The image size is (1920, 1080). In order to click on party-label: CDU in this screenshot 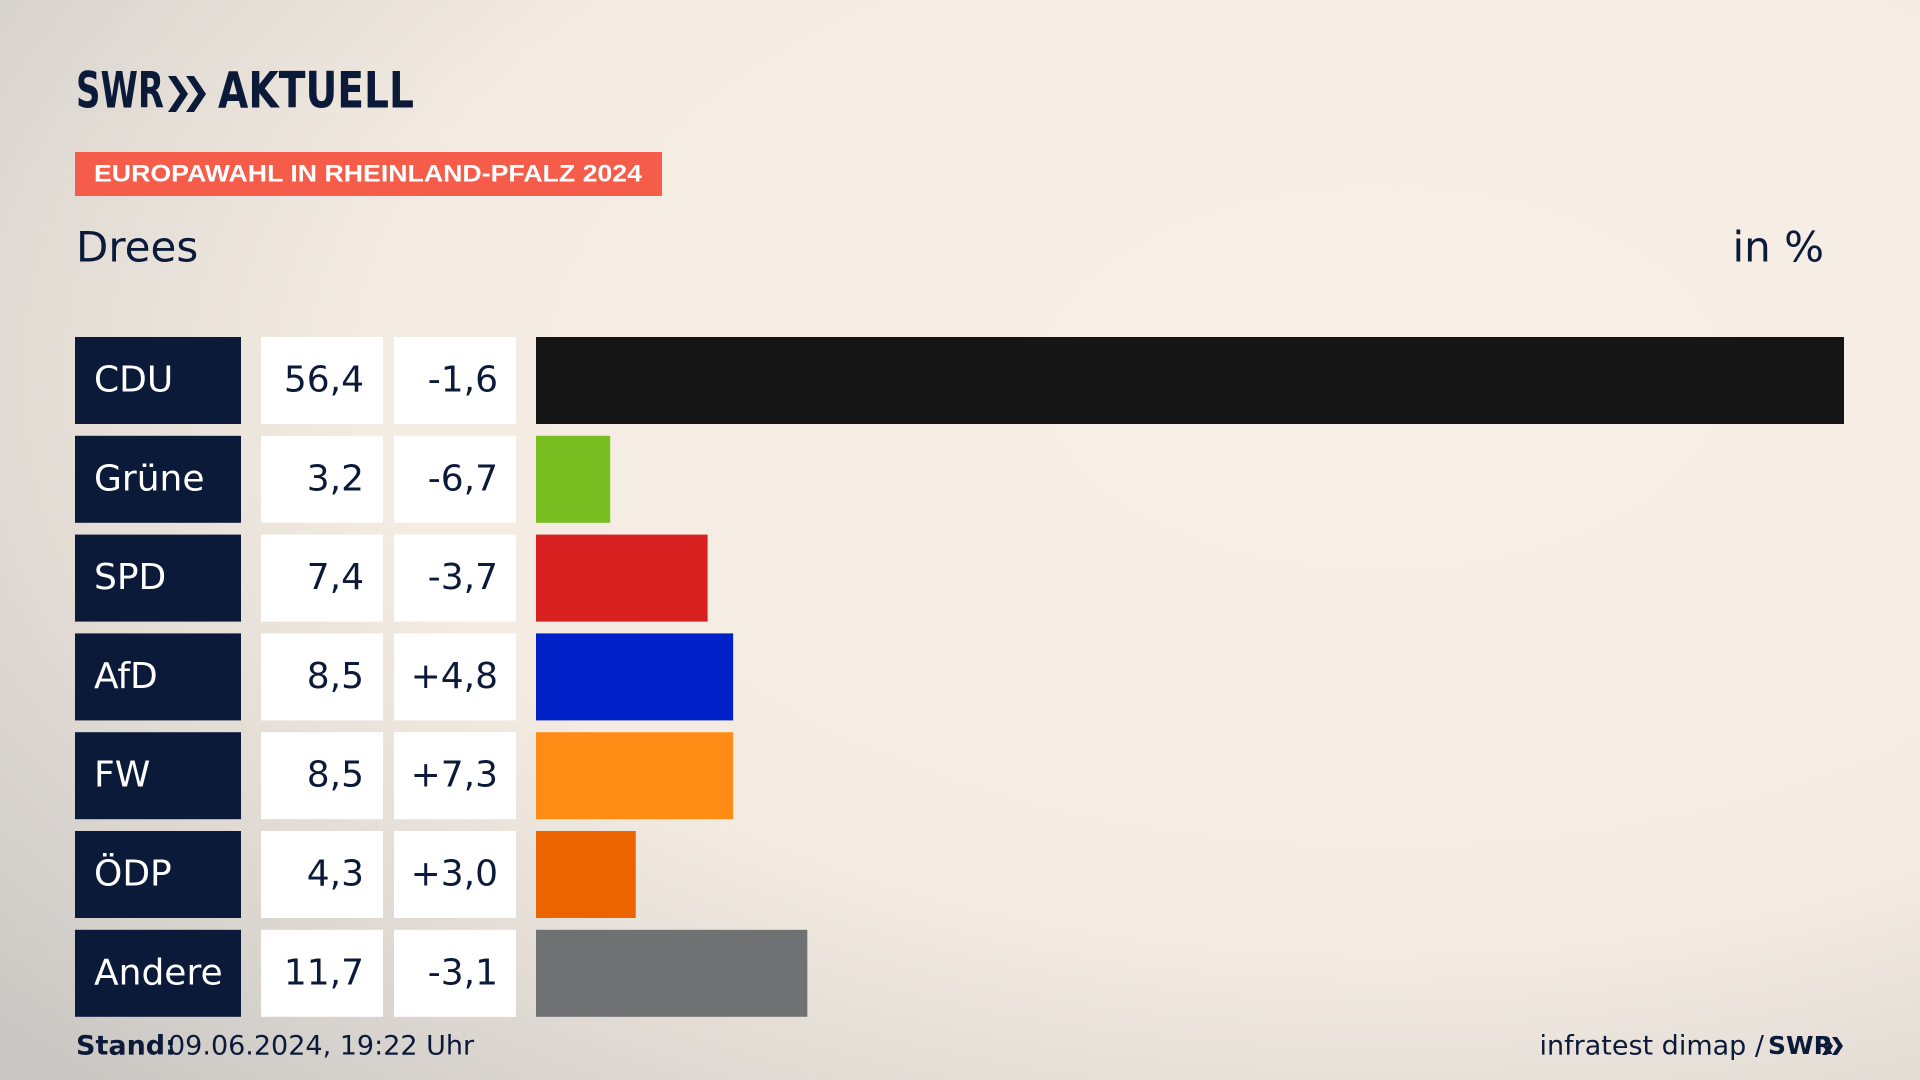, I will do `click(133, 380)`.